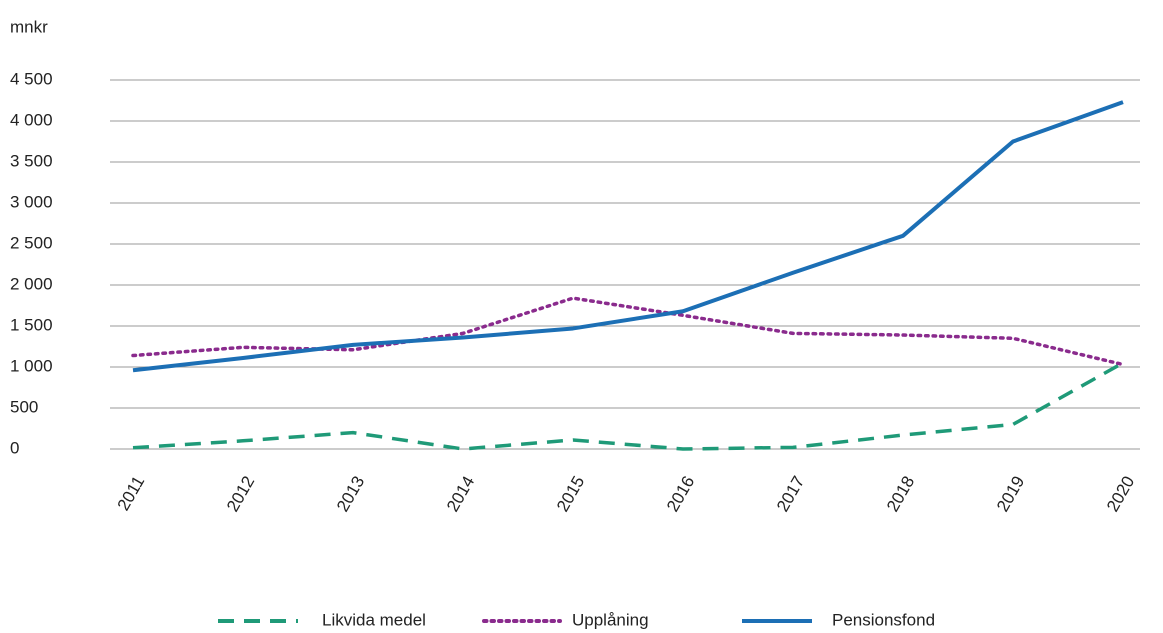 The height and width of the screenshot is (633, 1163). Describe the element at coordinates (460, 494) in the screenshot. I see `x-tick-label: 2014` at that location.